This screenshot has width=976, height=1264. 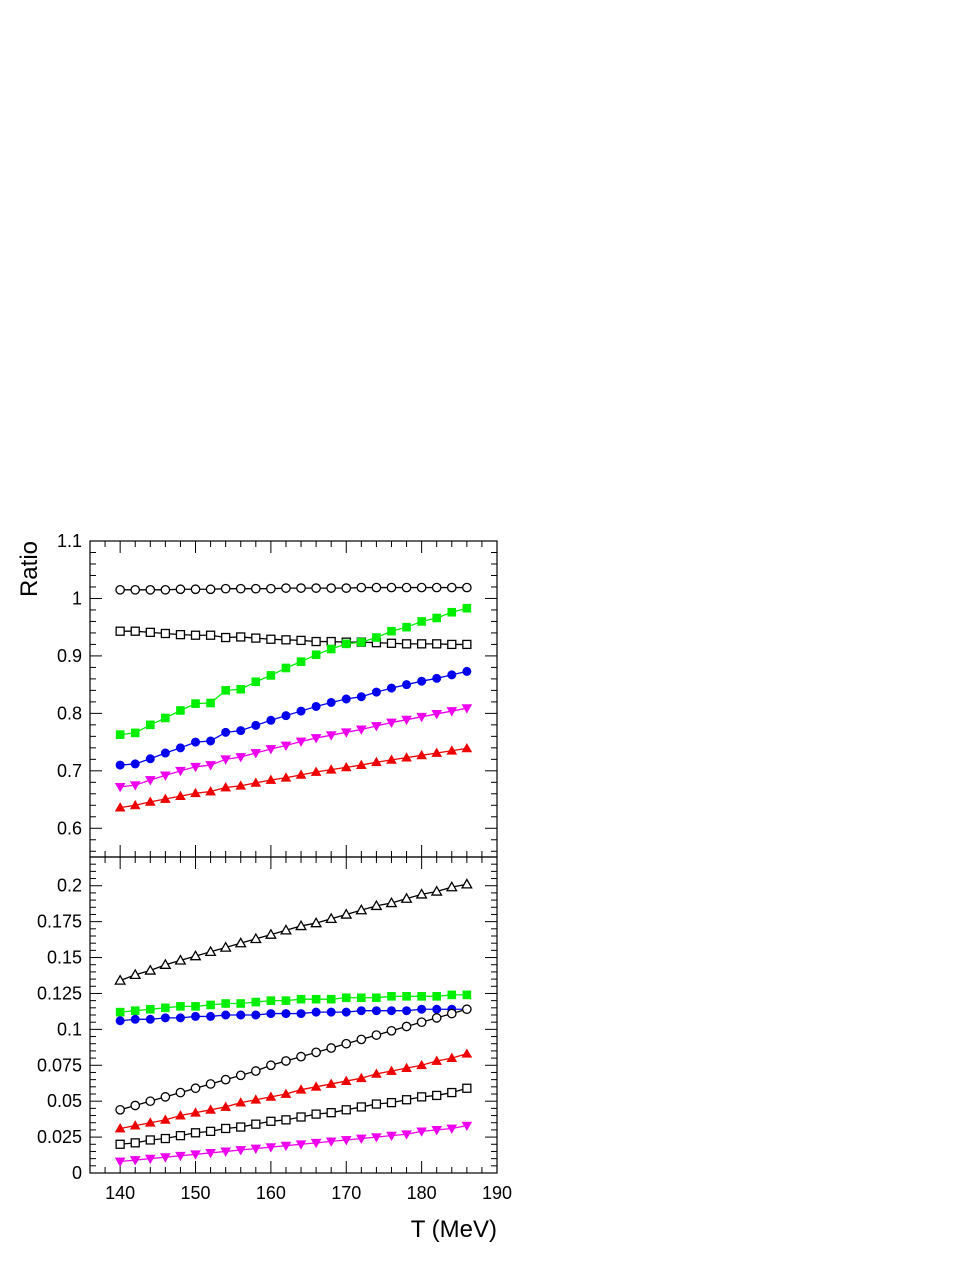 I want to click on y-tick-label: 0.075, so click(x=59, y=1065).